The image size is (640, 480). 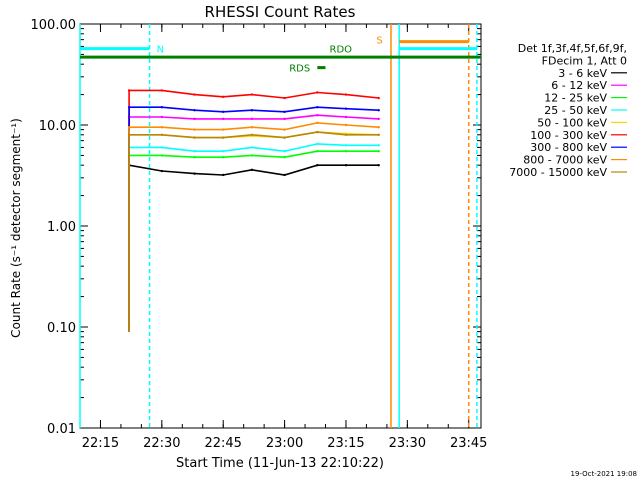 I want to click on x-axis-label: Start Time (11-Jun-13 22:10:22), so click(x=280, y=463).